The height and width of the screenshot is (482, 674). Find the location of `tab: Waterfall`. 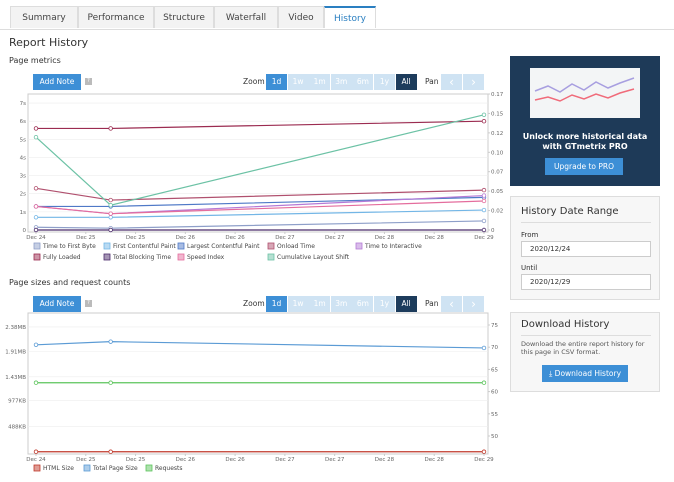

tab: Waterfall is located at coordinates (246, 17).